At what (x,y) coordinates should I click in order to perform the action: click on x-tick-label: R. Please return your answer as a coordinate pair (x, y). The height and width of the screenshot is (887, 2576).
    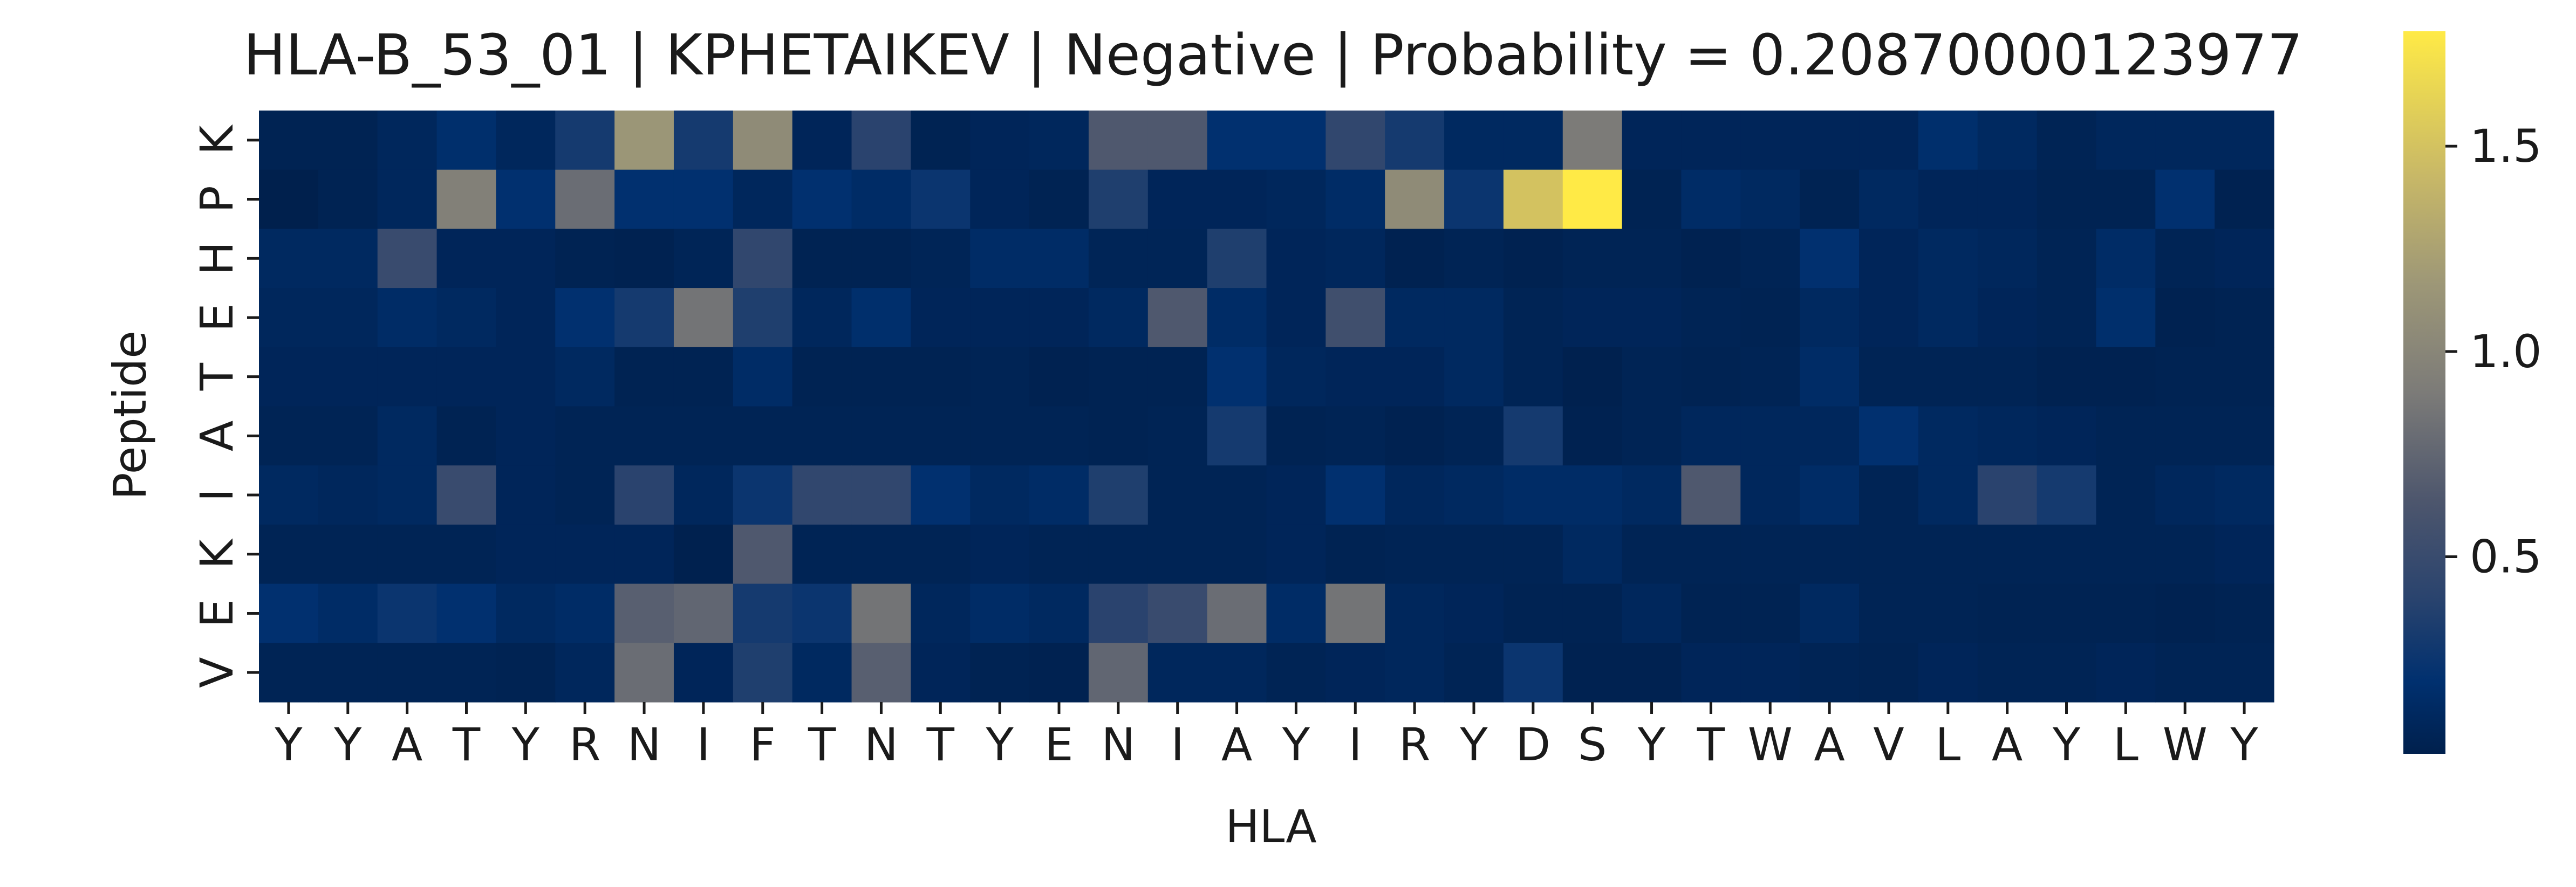
    Looking at the image, I should click on (1414, 744).